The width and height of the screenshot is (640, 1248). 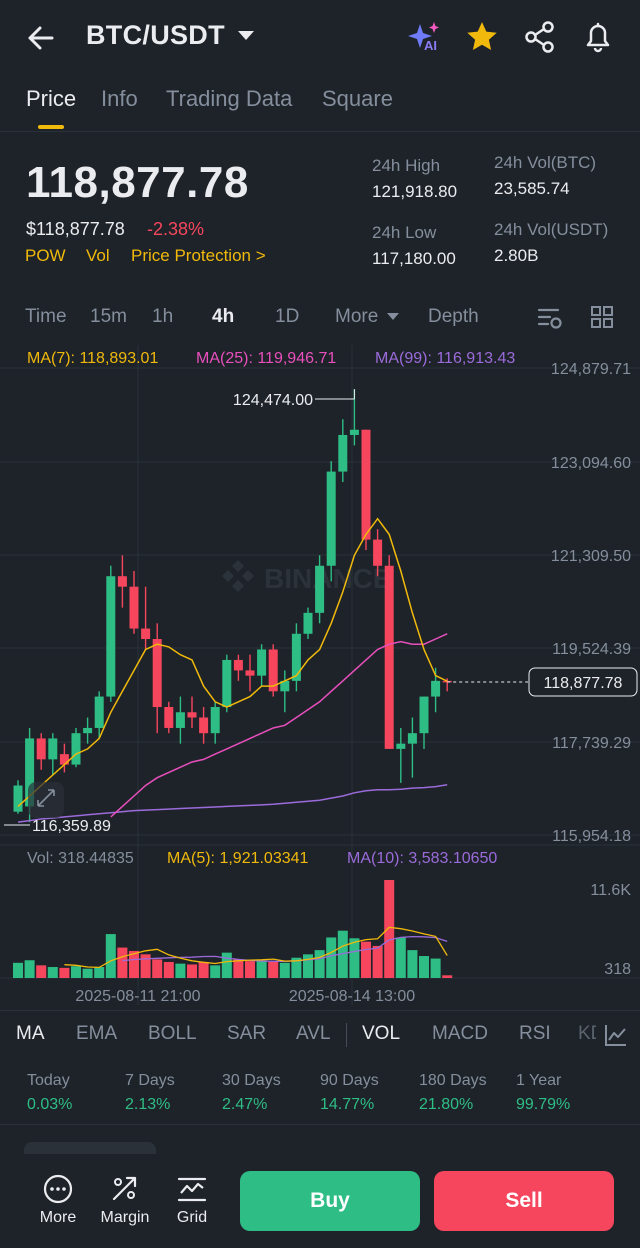 What do you see at coordinates (108, 316) in the screenshot?
I see `interval-15m: 15m` at bounding box center [108, 316].